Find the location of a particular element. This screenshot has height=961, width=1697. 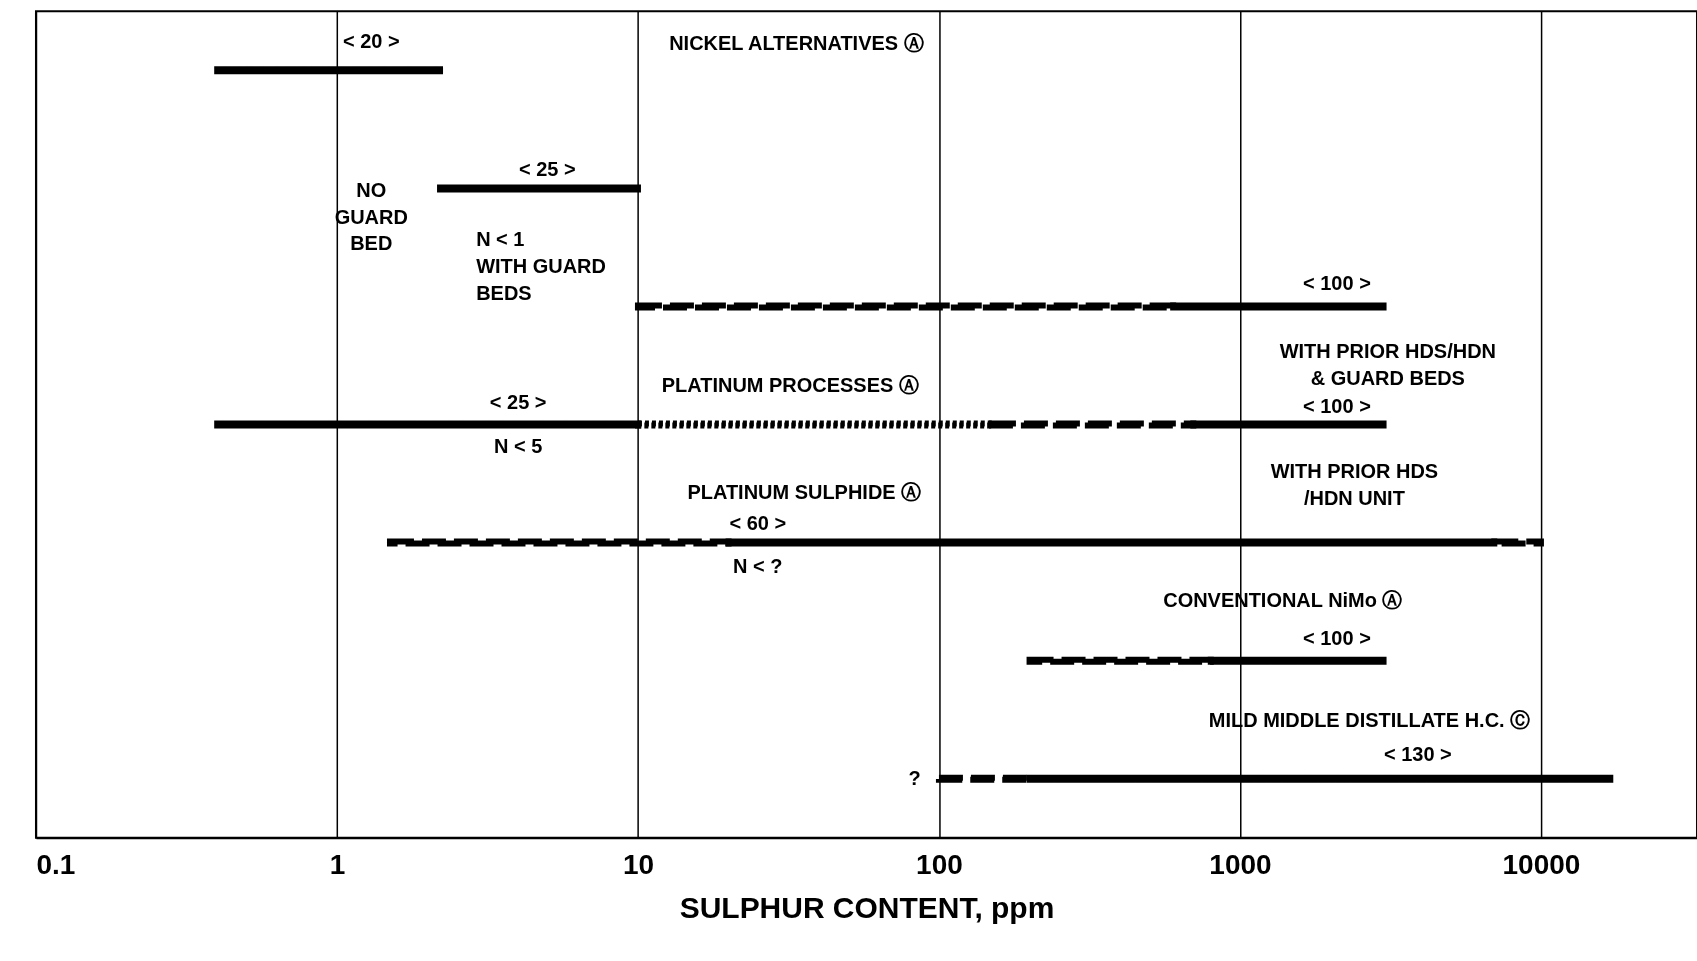

annotation: WITH PRIOR HDS /HDN UNIT is located at coordinates (1354, 485).